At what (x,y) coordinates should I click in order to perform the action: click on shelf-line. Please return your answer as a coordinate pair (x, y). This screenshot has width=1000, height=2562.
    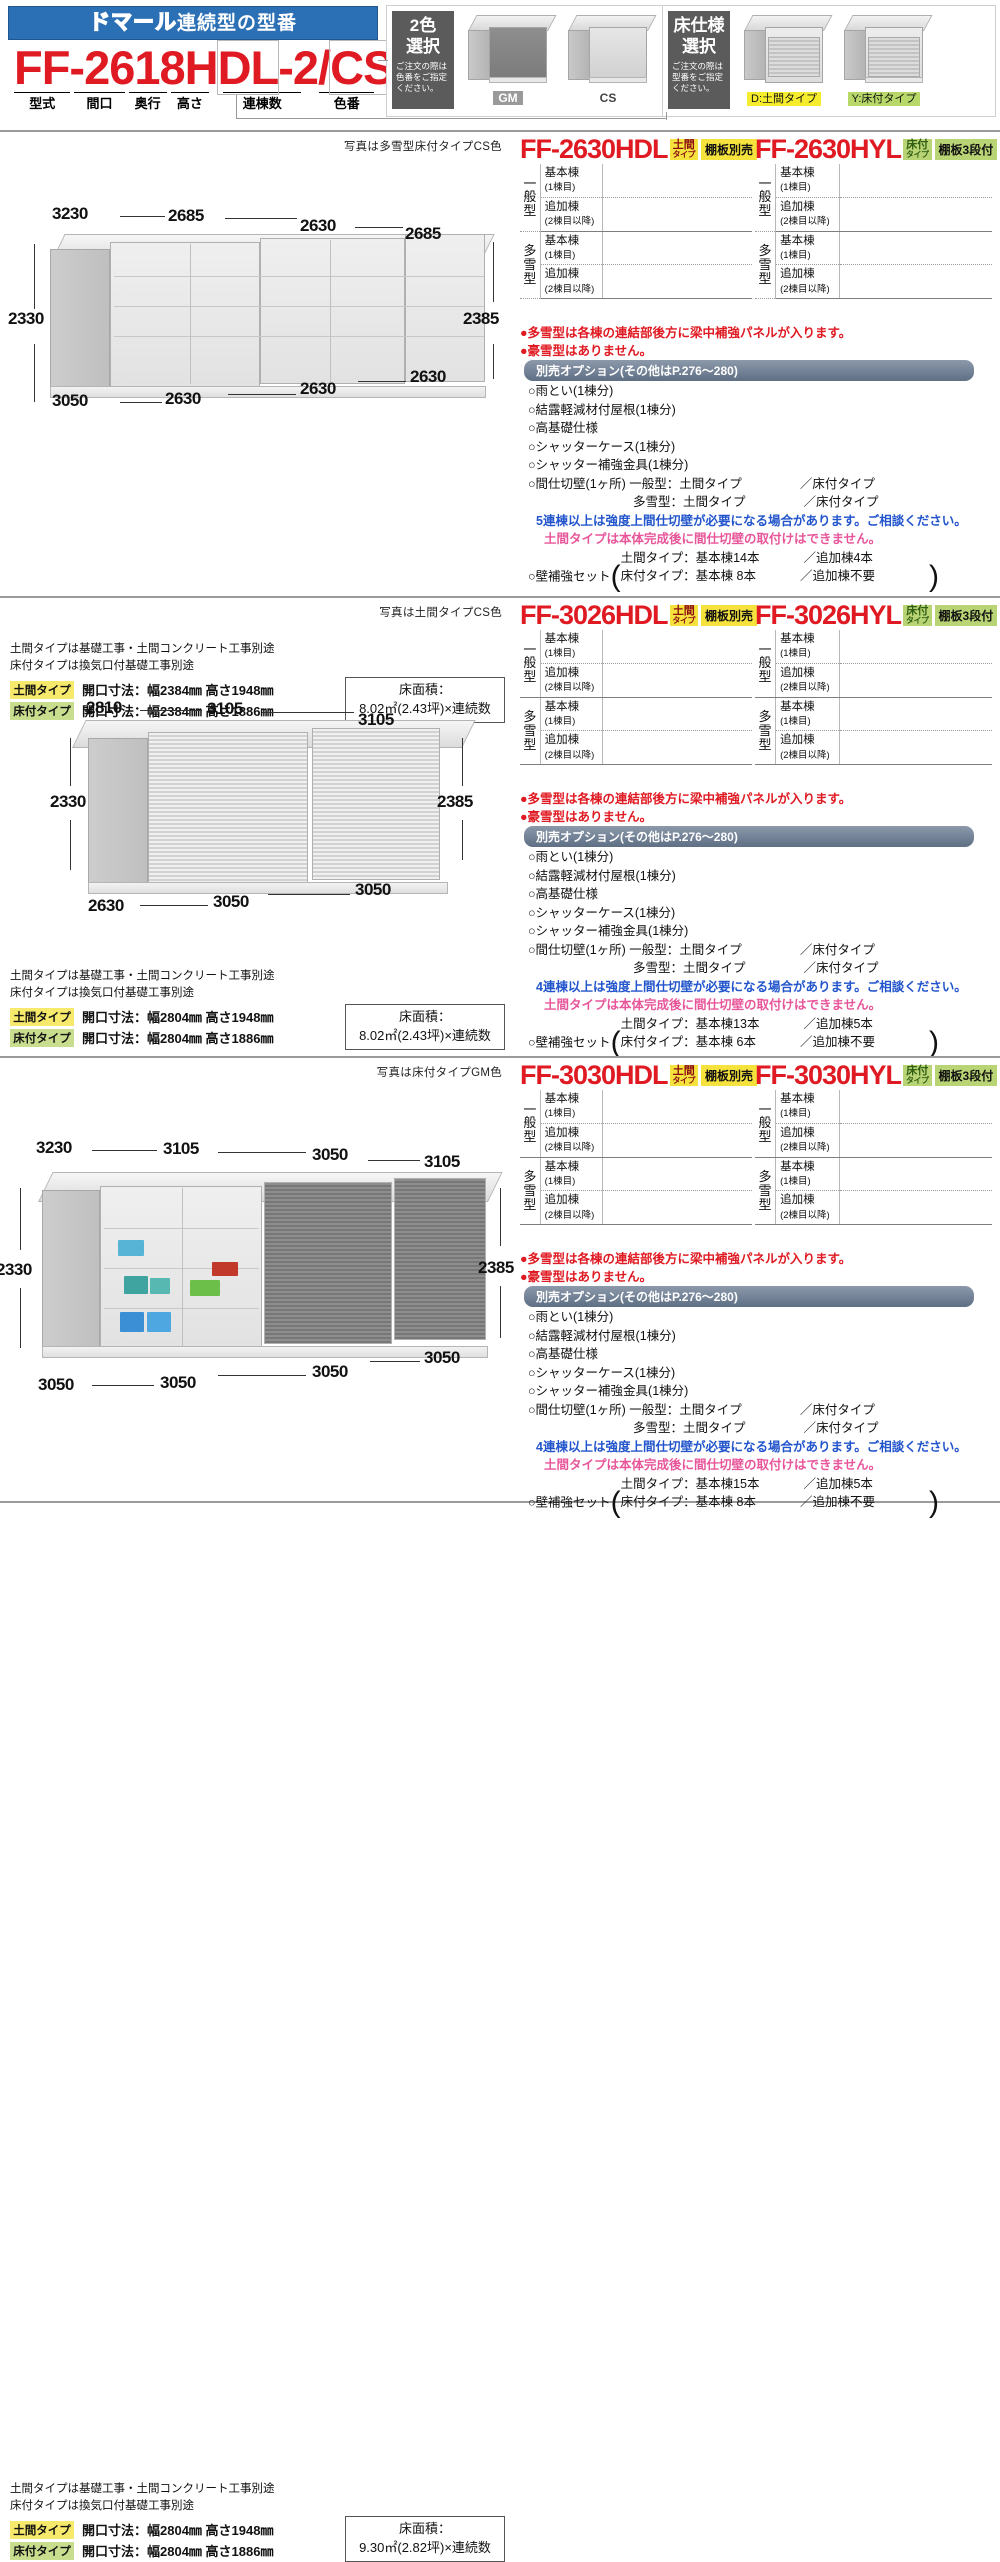
    Looking at the image, I should click on (299, 306).